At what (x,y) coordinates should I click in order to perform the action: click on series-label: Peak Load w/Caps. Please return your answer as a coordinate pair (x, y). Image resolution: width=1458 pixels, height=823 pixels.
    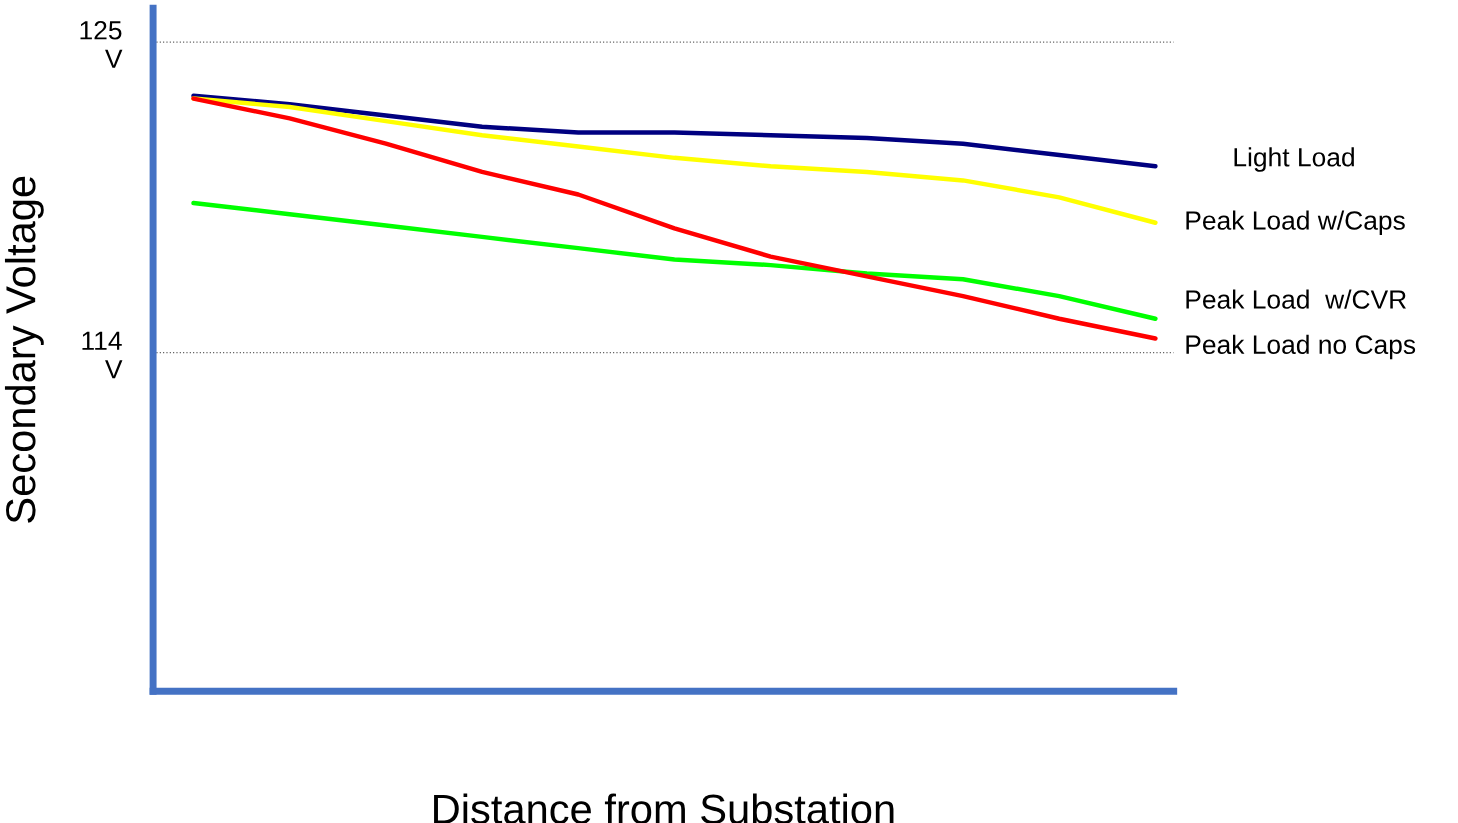
    Looking at the image, I should click on (1295, 223).